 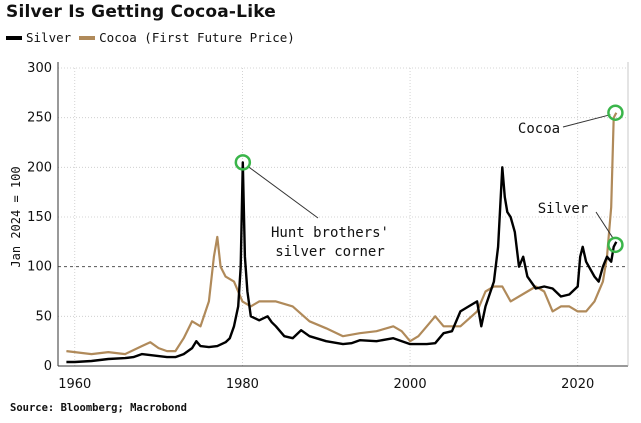 I want to click on chart-legend: Silver Cocoa (First Future Price), so click(x=154, y=37).